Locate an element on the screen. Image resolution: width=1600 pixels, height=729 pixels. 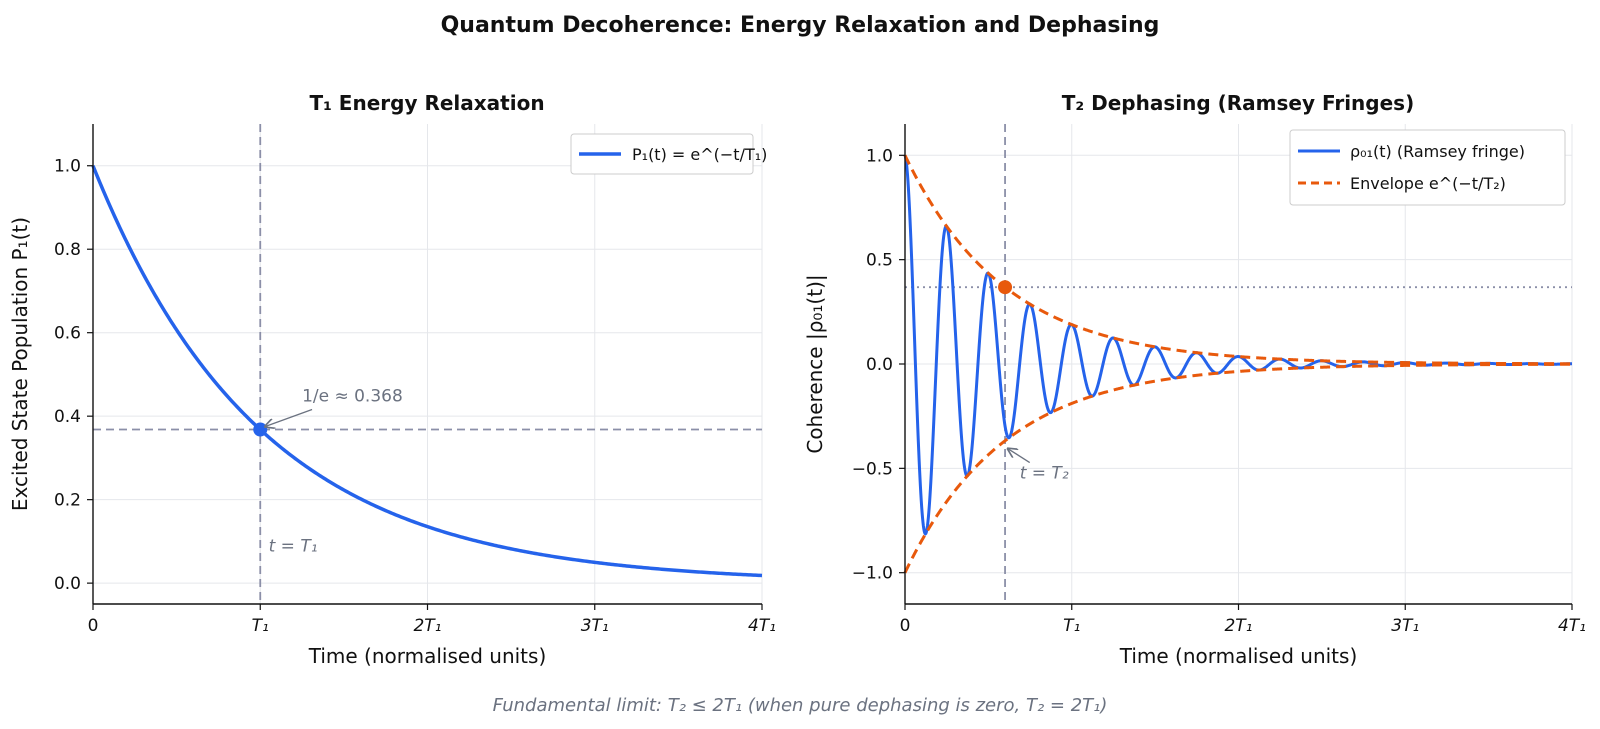
left-x-tick-label-0: 0 is located at coordinates (93, 626).